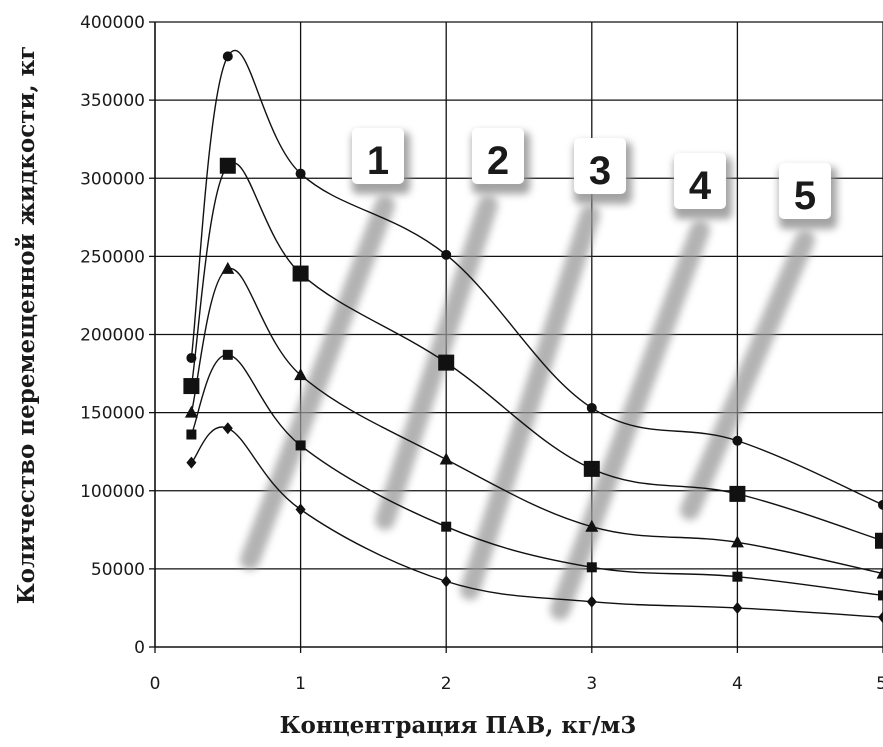  I want to click on x-tick-label: 3, so click(591, 684).